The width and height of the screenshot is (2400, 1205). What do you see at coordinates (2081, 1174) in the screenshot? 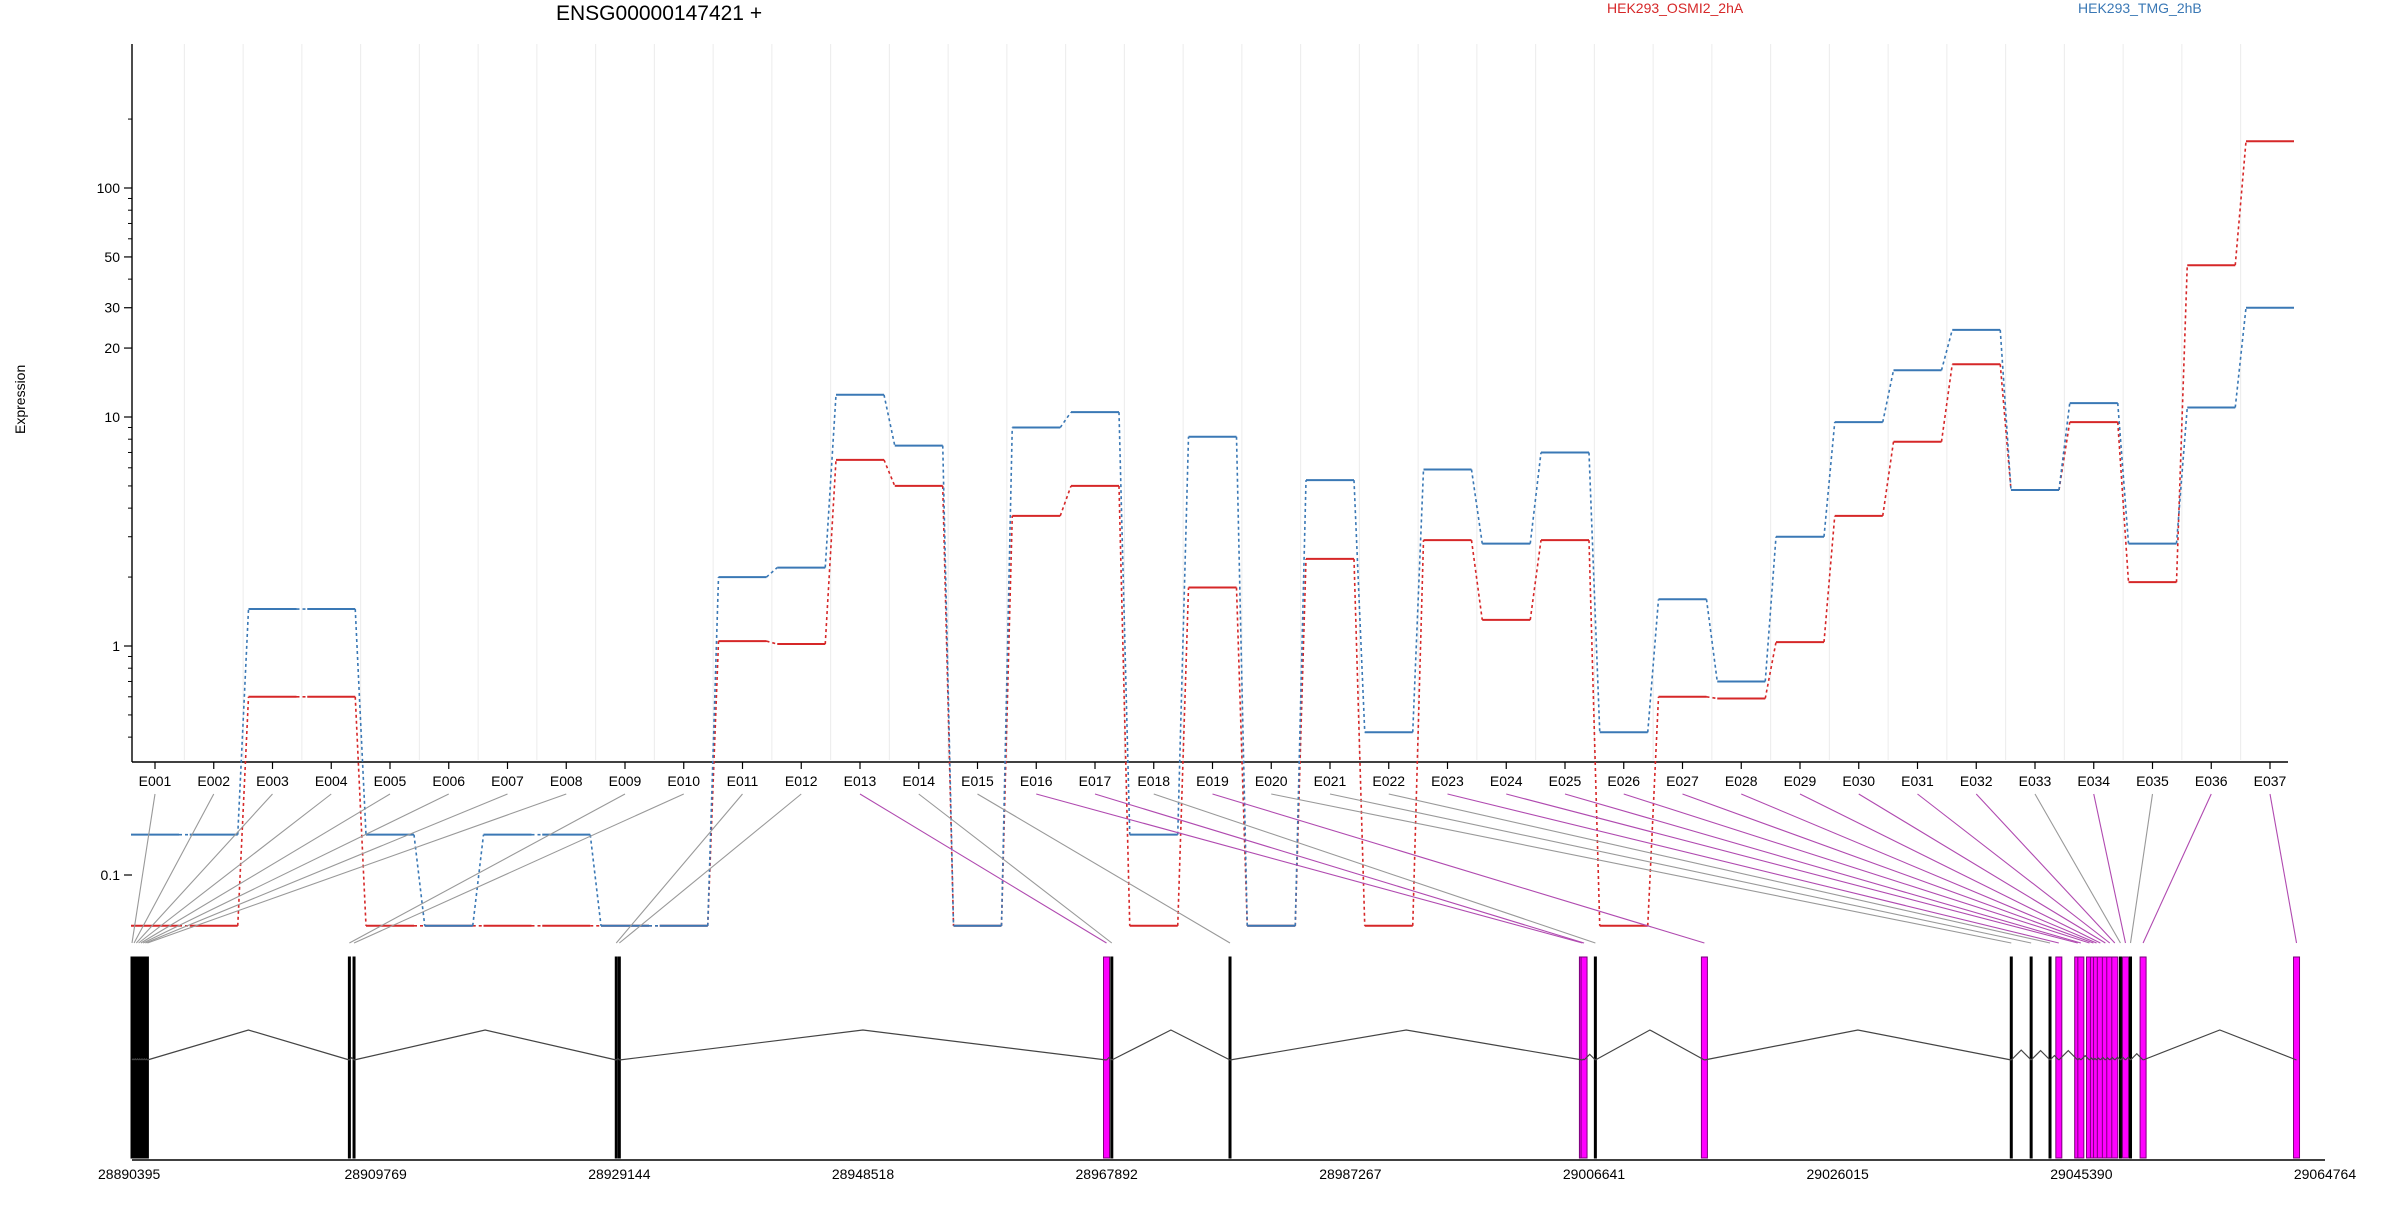
I see `genome-tick-label: 29045390` at bounding box center [2081, 1174].